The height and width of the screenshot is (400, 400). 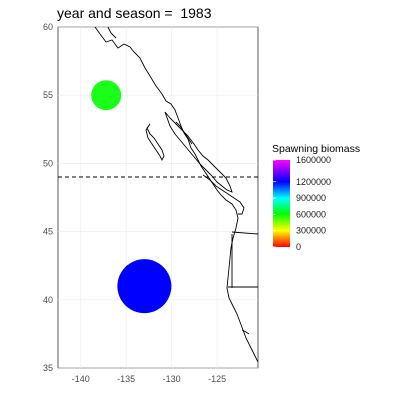 What do you see at coordinates (172, 379) in the screenshot?
I see `x-tick-label: -130` at bounding box center [172, 379].